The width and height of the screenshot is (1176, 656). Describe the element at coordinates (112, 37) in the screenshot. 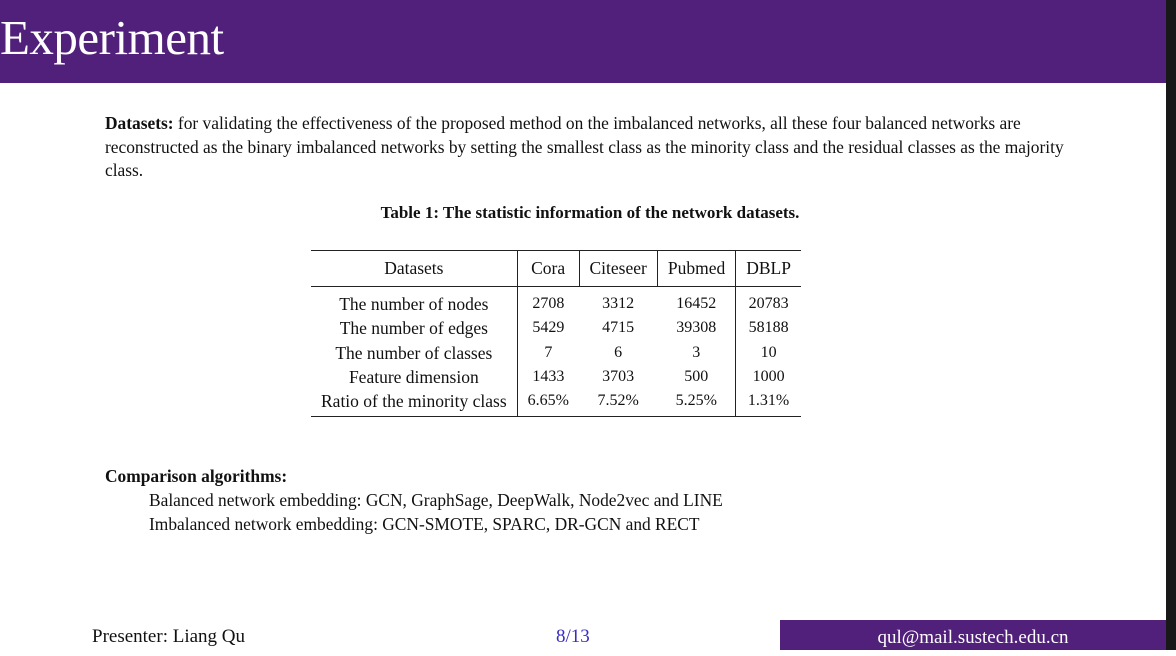

I see `slide-title: Experiment` at that location.